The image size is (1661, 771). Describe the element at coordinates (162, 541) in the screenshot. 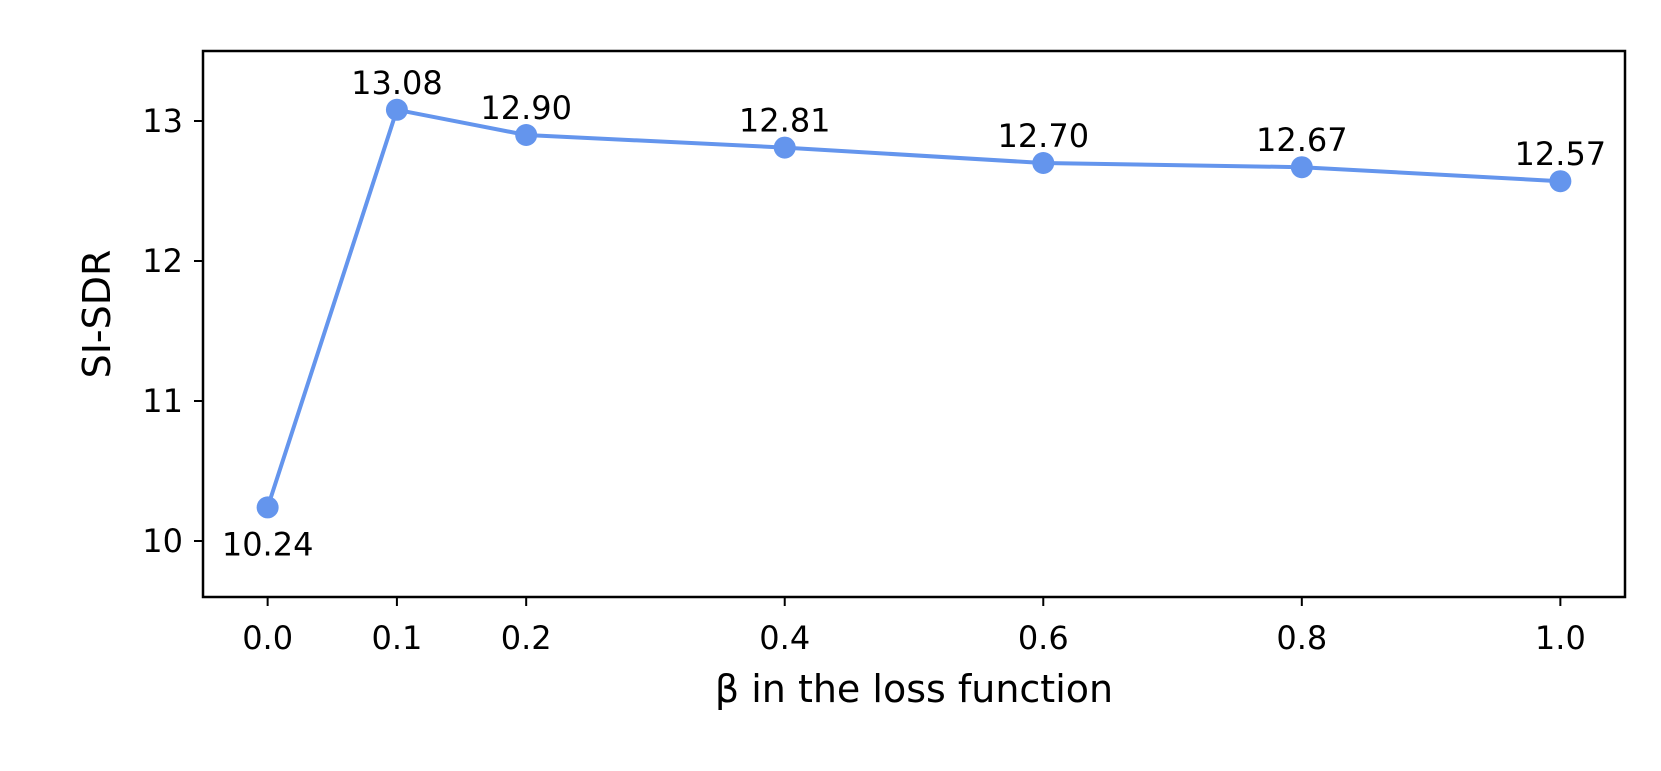

I see `y-tick-label: 10` at that location.